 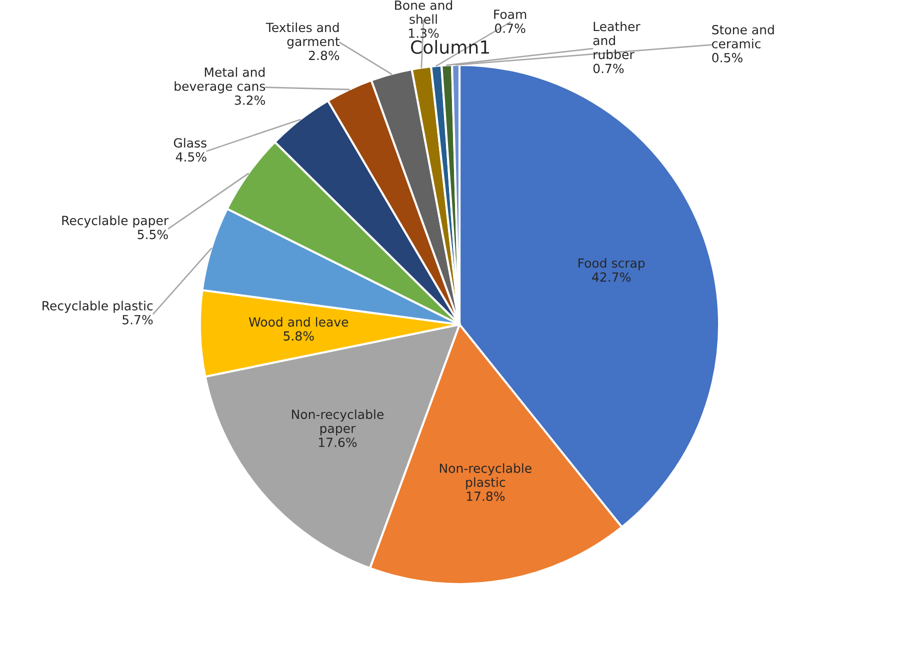 I want to click on data-label: 42.7%, so click(x=611, y=277).